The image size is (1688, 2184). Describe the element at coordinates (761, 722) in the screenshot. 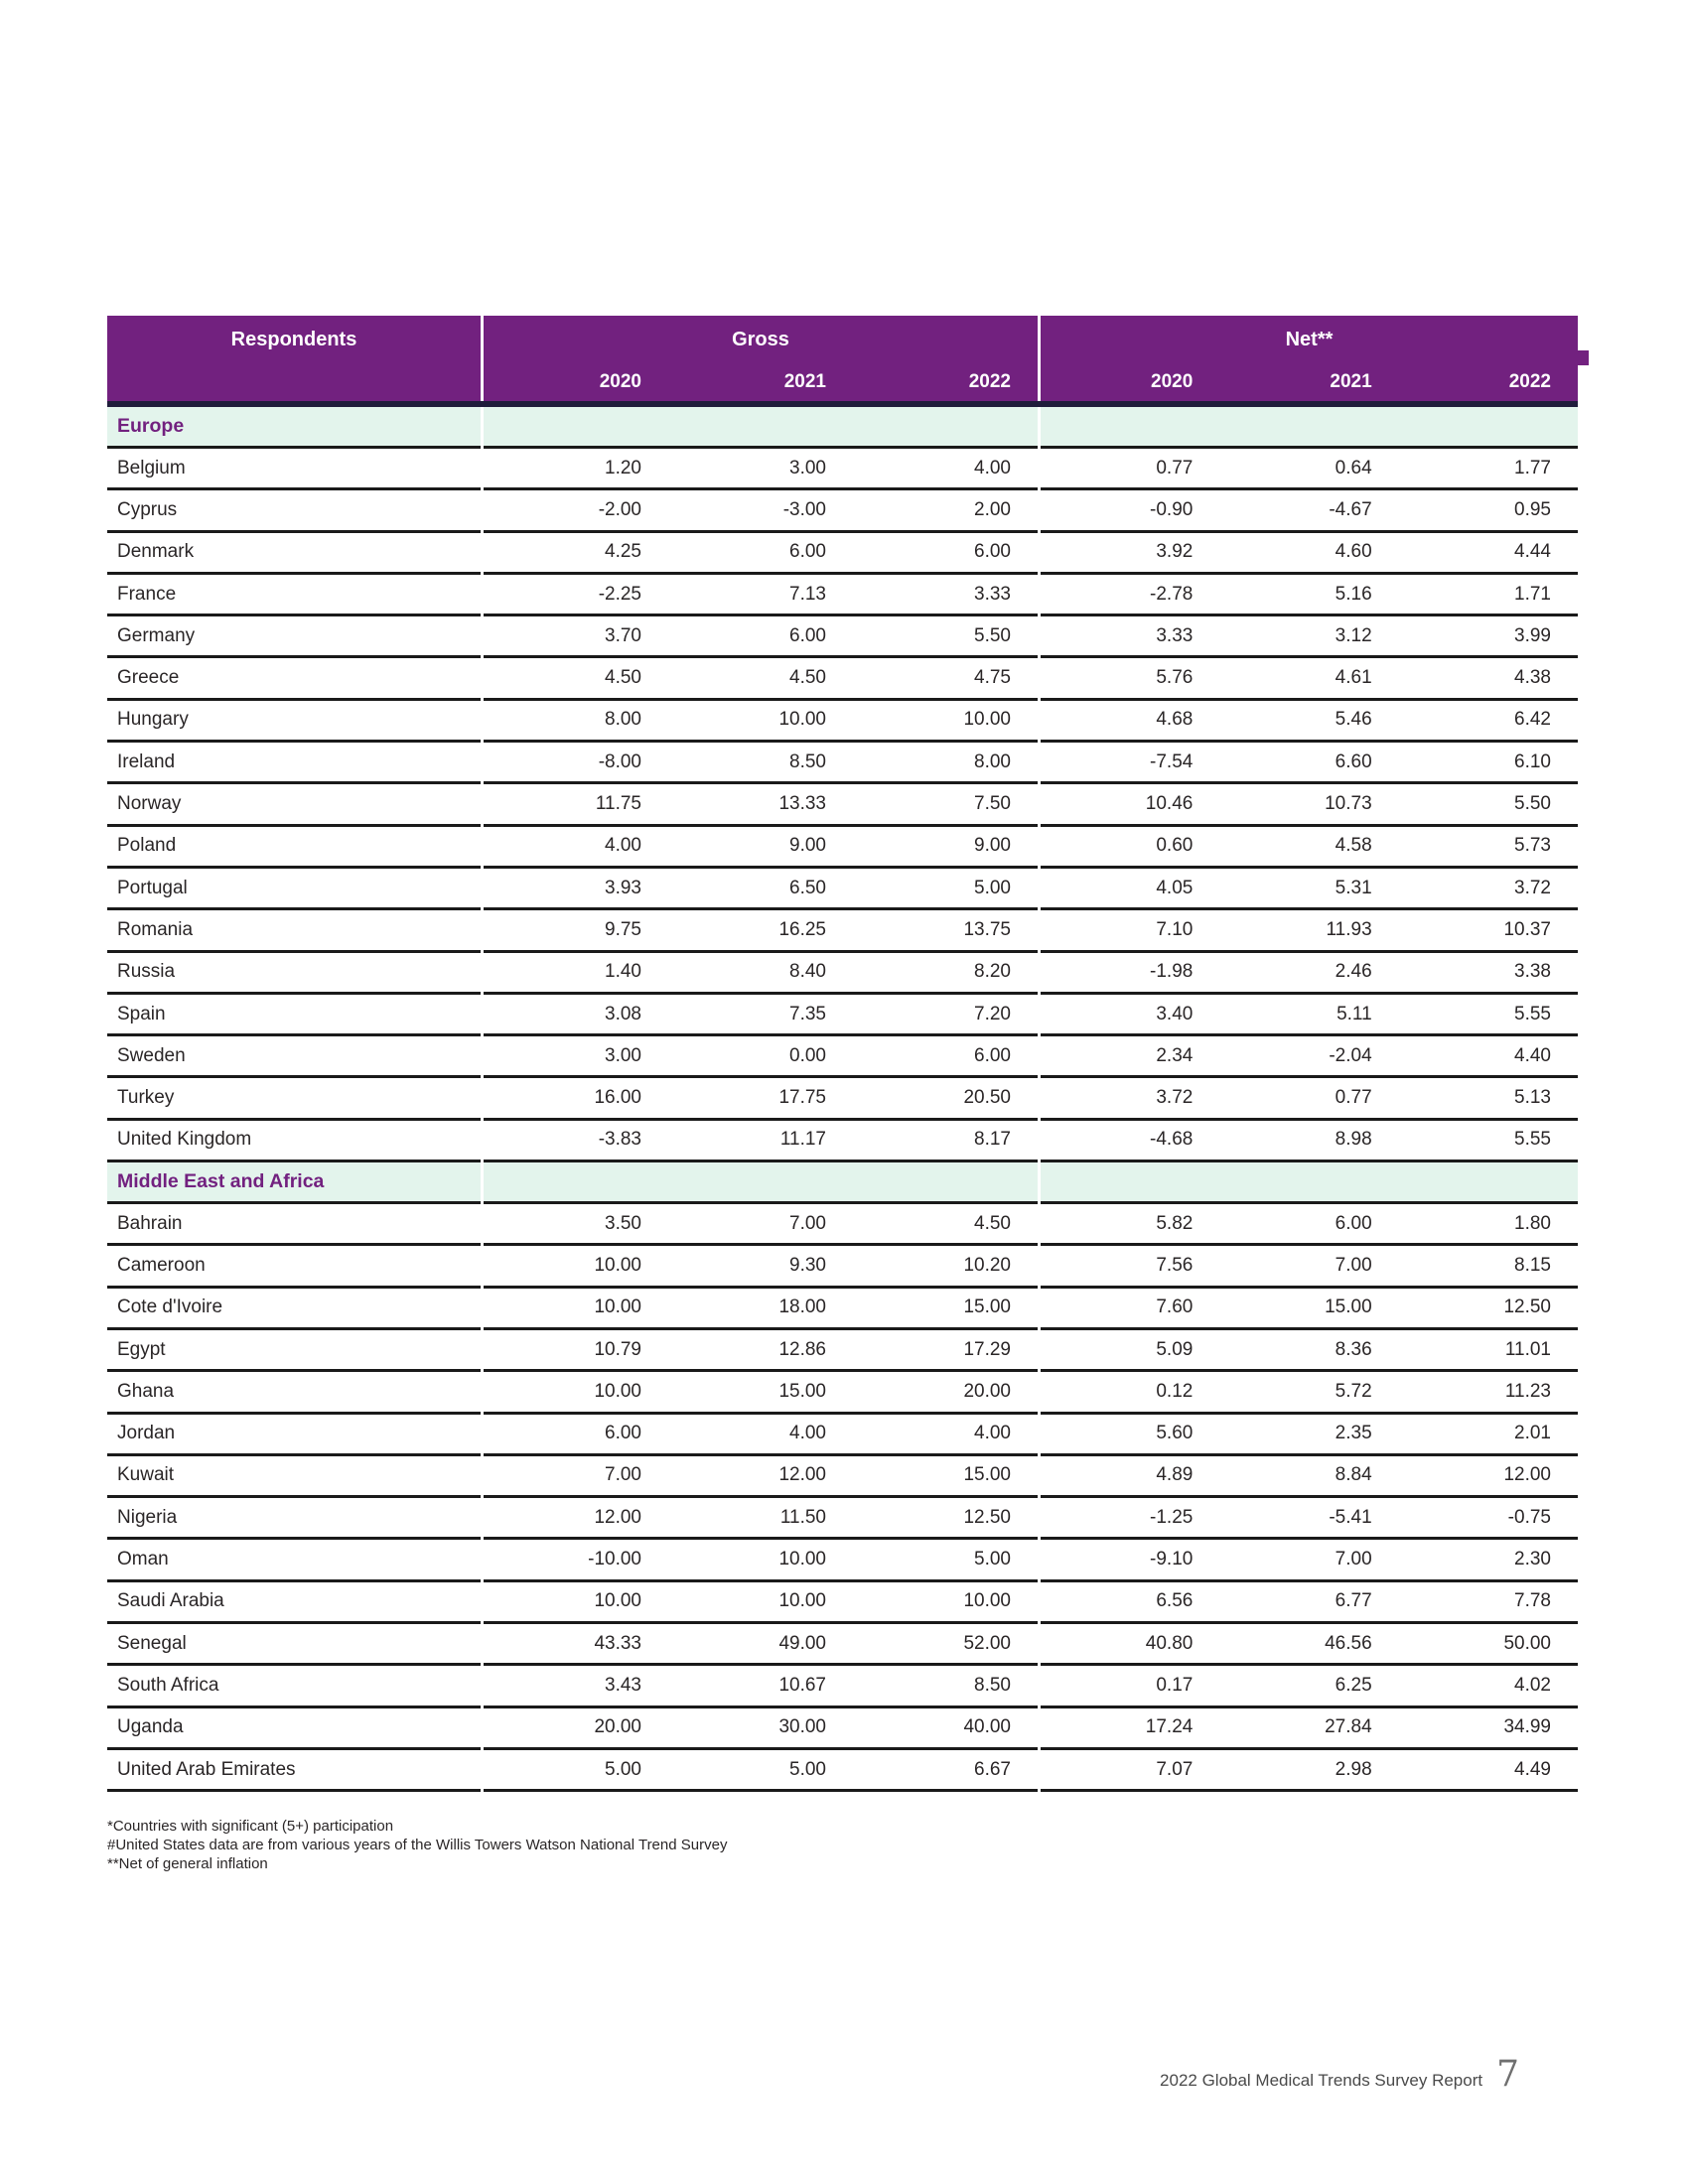

I see `gross-values: 8.00 10.00 10.00` at that location.